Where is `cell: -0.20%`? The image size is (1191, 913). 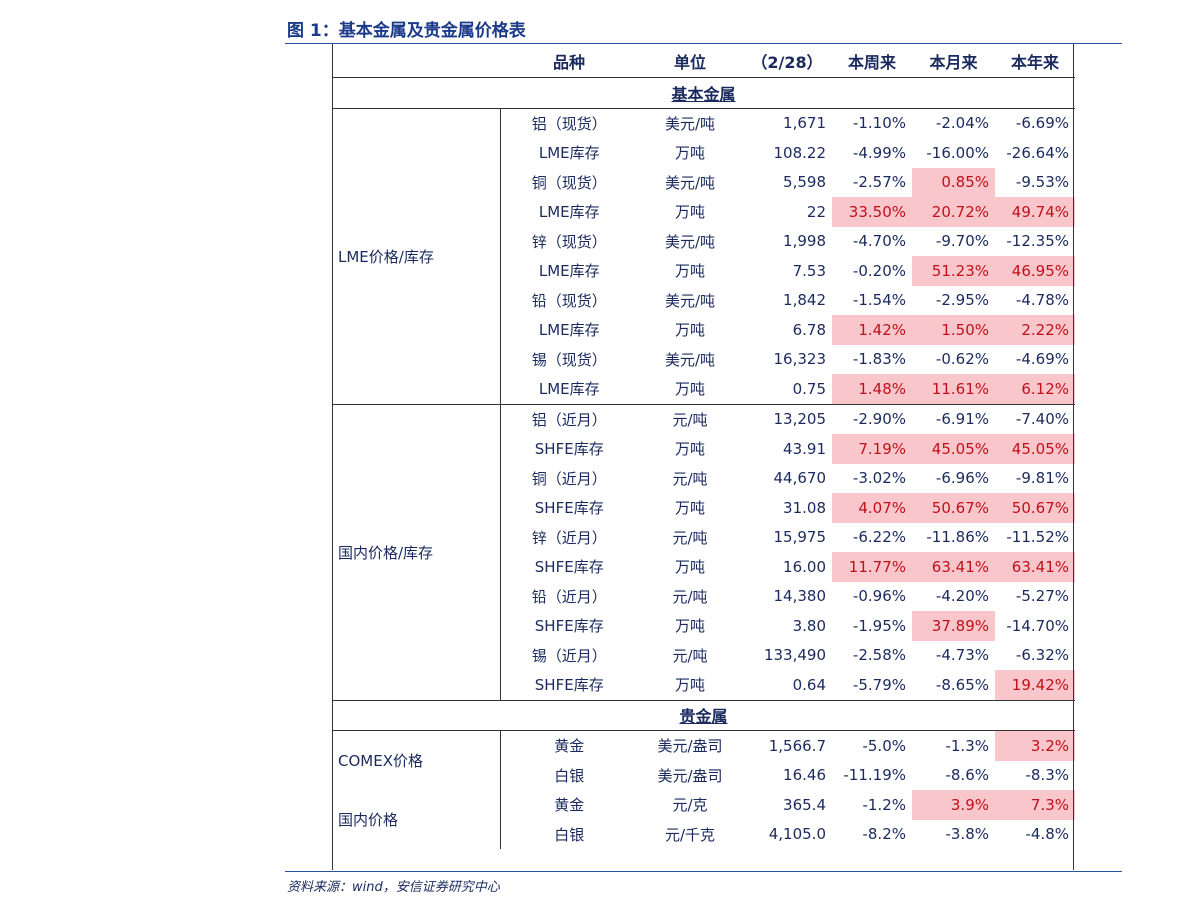
cell: -0.20% is located at coordinates (879, 270).